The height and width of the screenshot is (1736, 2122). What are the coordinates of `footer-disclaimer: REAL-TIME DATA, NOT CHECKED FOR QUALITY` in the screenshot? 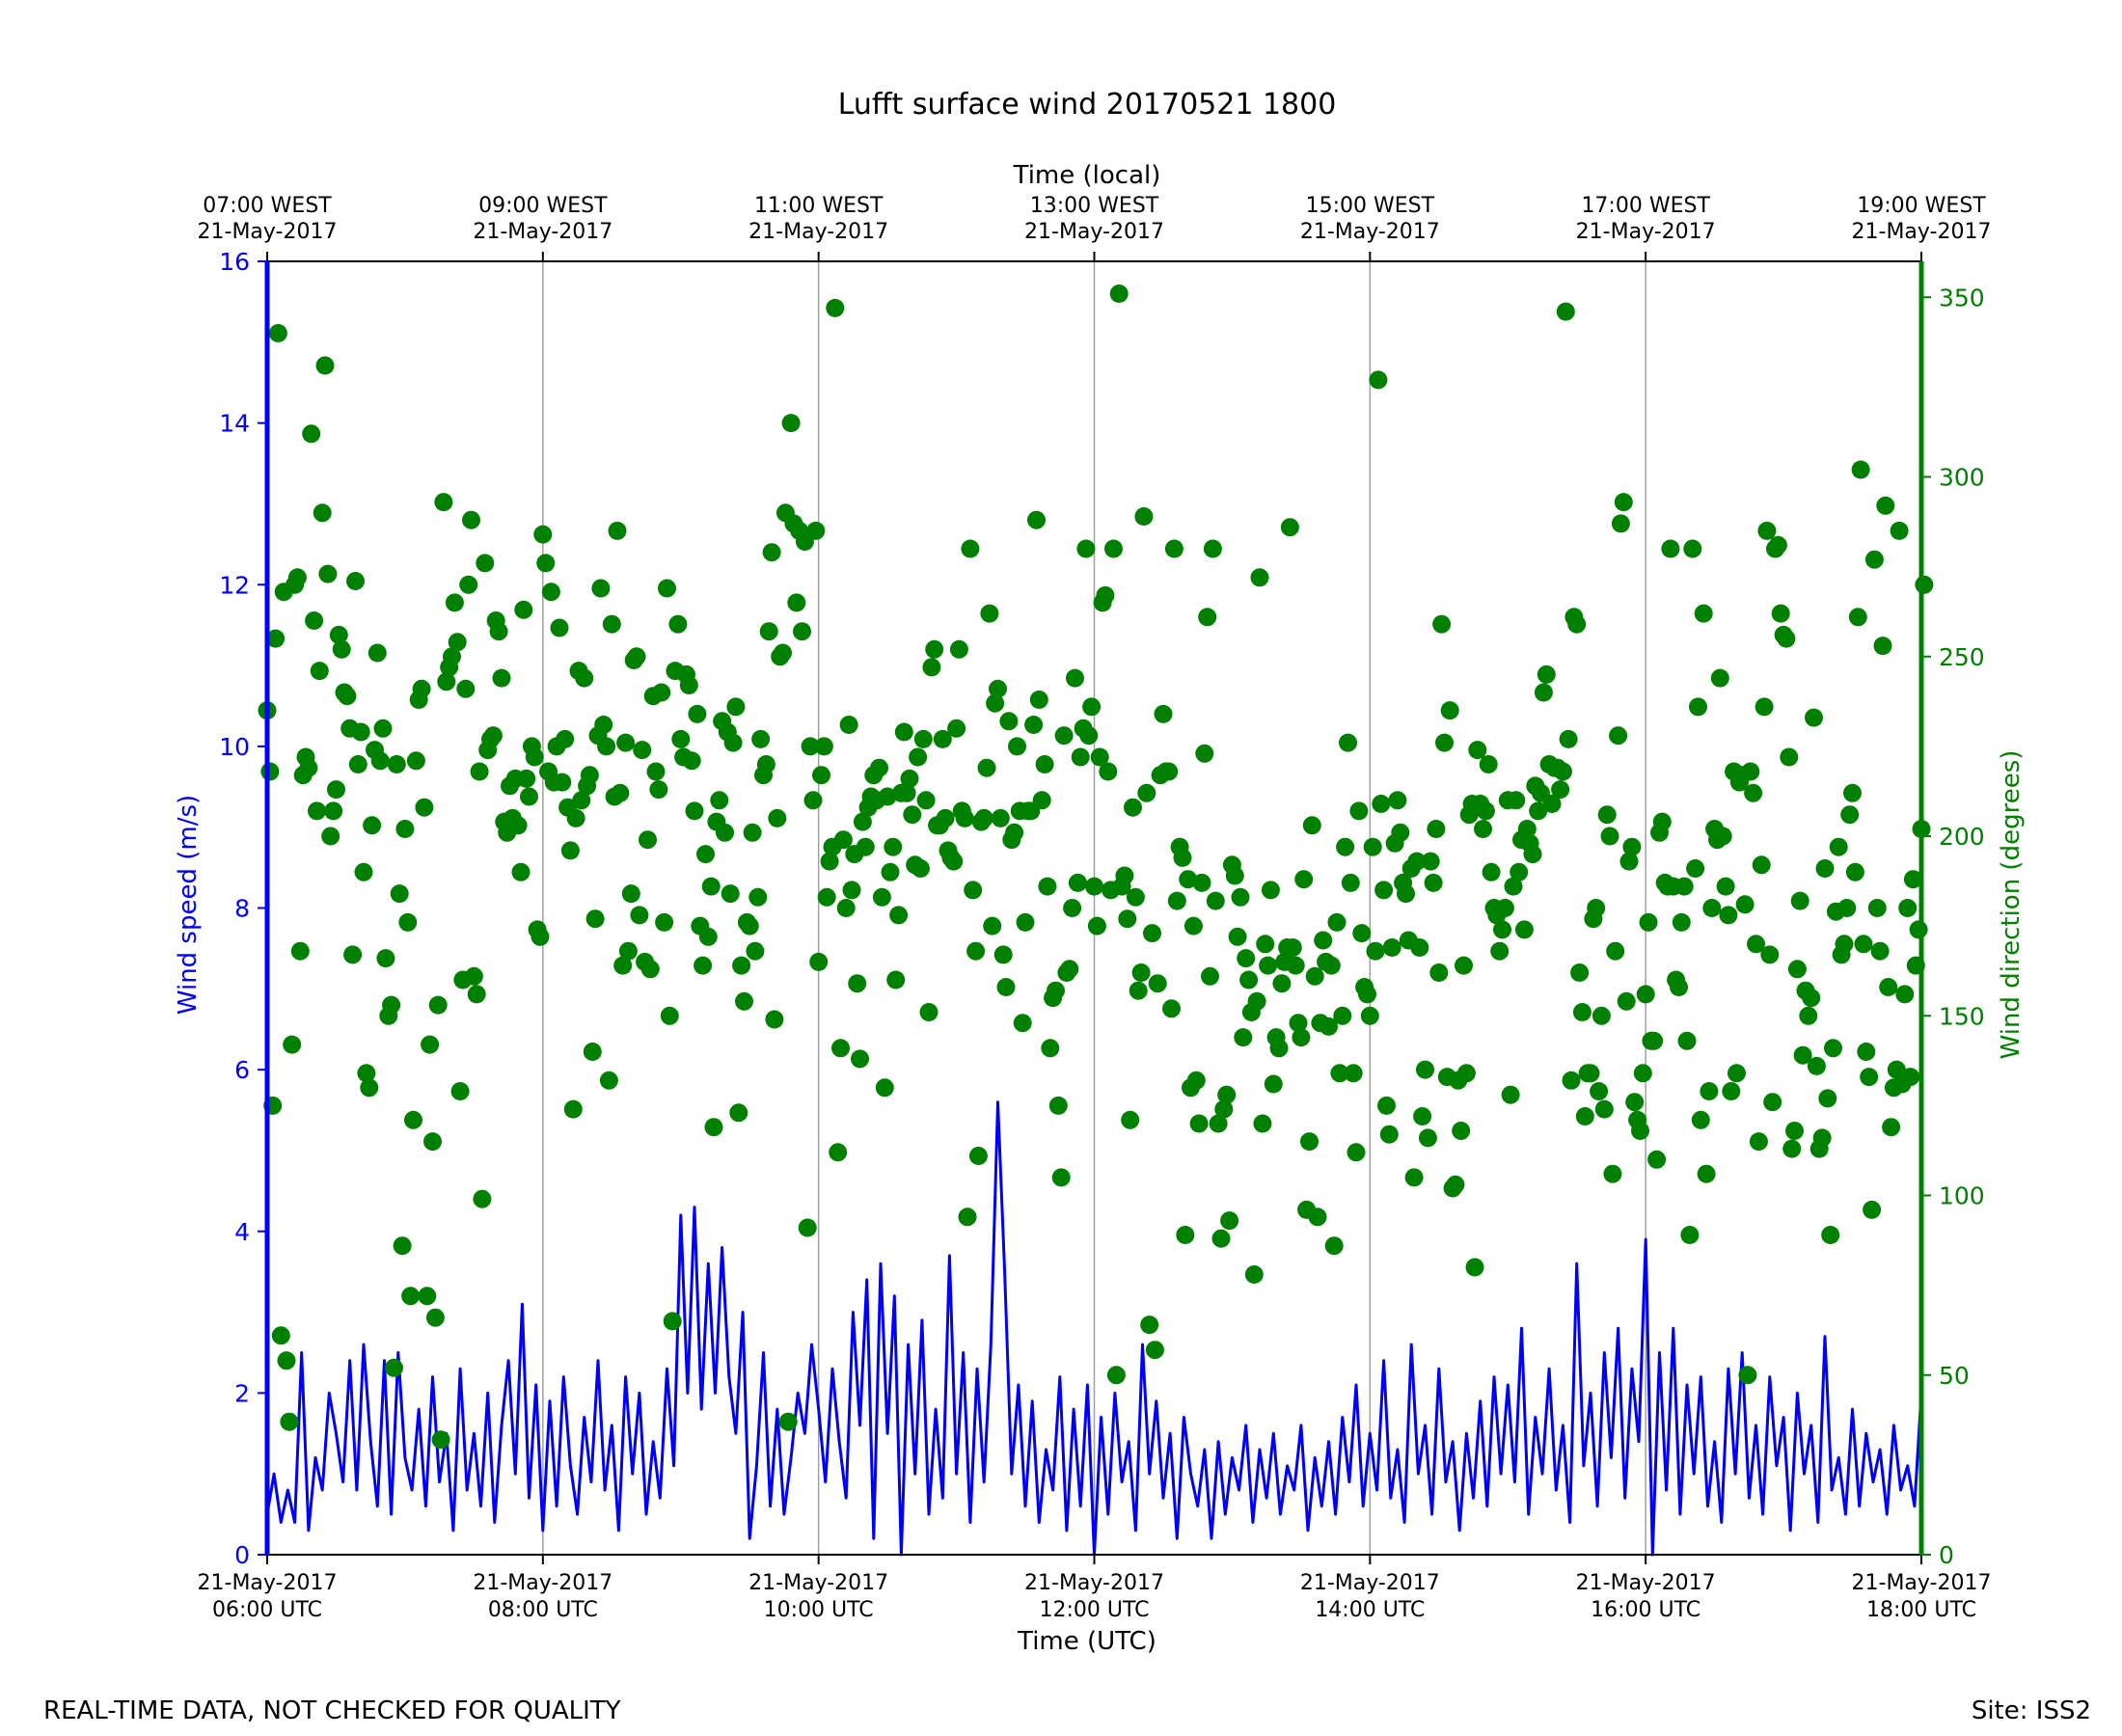 It's located at (332, 1711).